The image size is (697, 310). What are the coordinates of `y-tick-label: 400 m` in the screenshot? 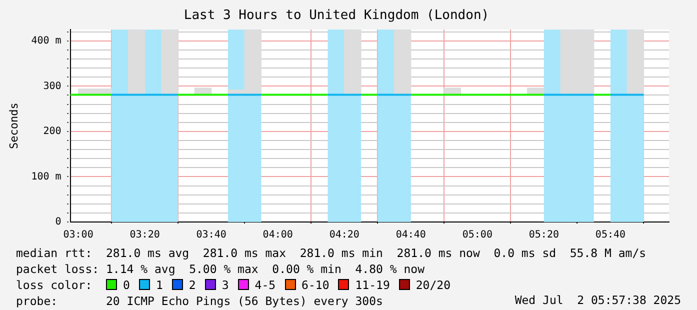 It's located at (46, 41).